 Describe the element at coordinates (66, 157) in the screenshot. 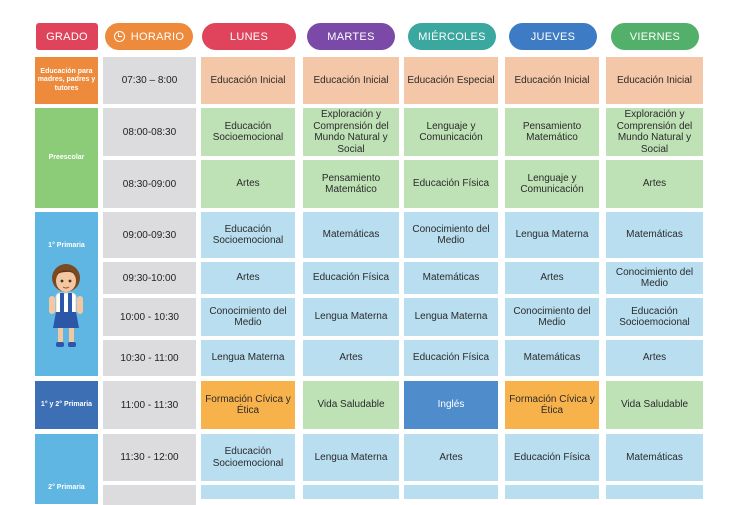

I see `grade-label: Preescolar` at that location.